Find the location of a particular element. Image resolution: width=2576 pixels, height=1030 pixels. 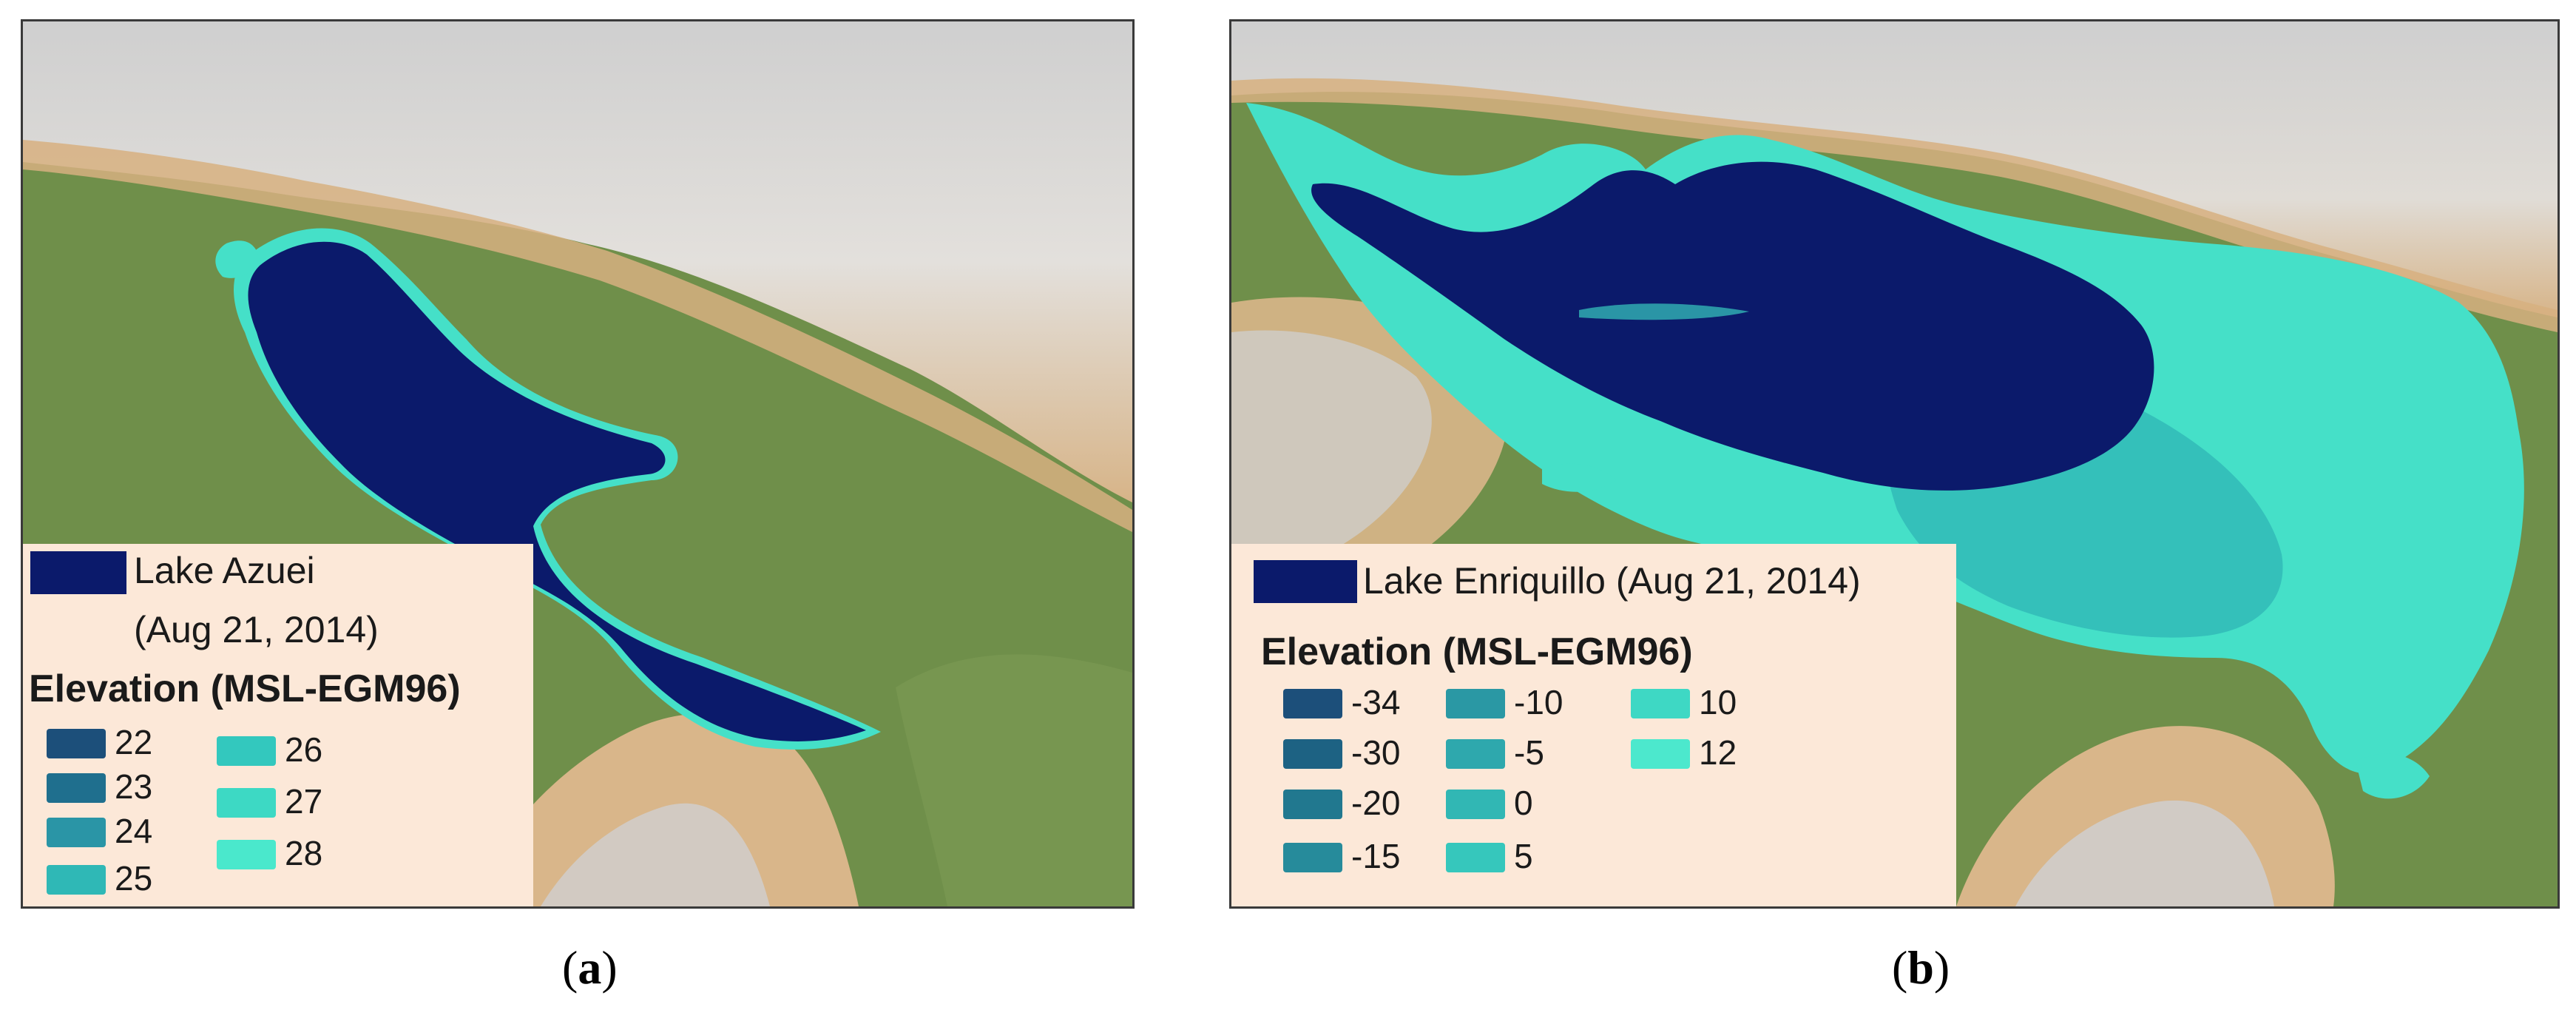

legend-label: 5 is located at coordinates (1523, 856).